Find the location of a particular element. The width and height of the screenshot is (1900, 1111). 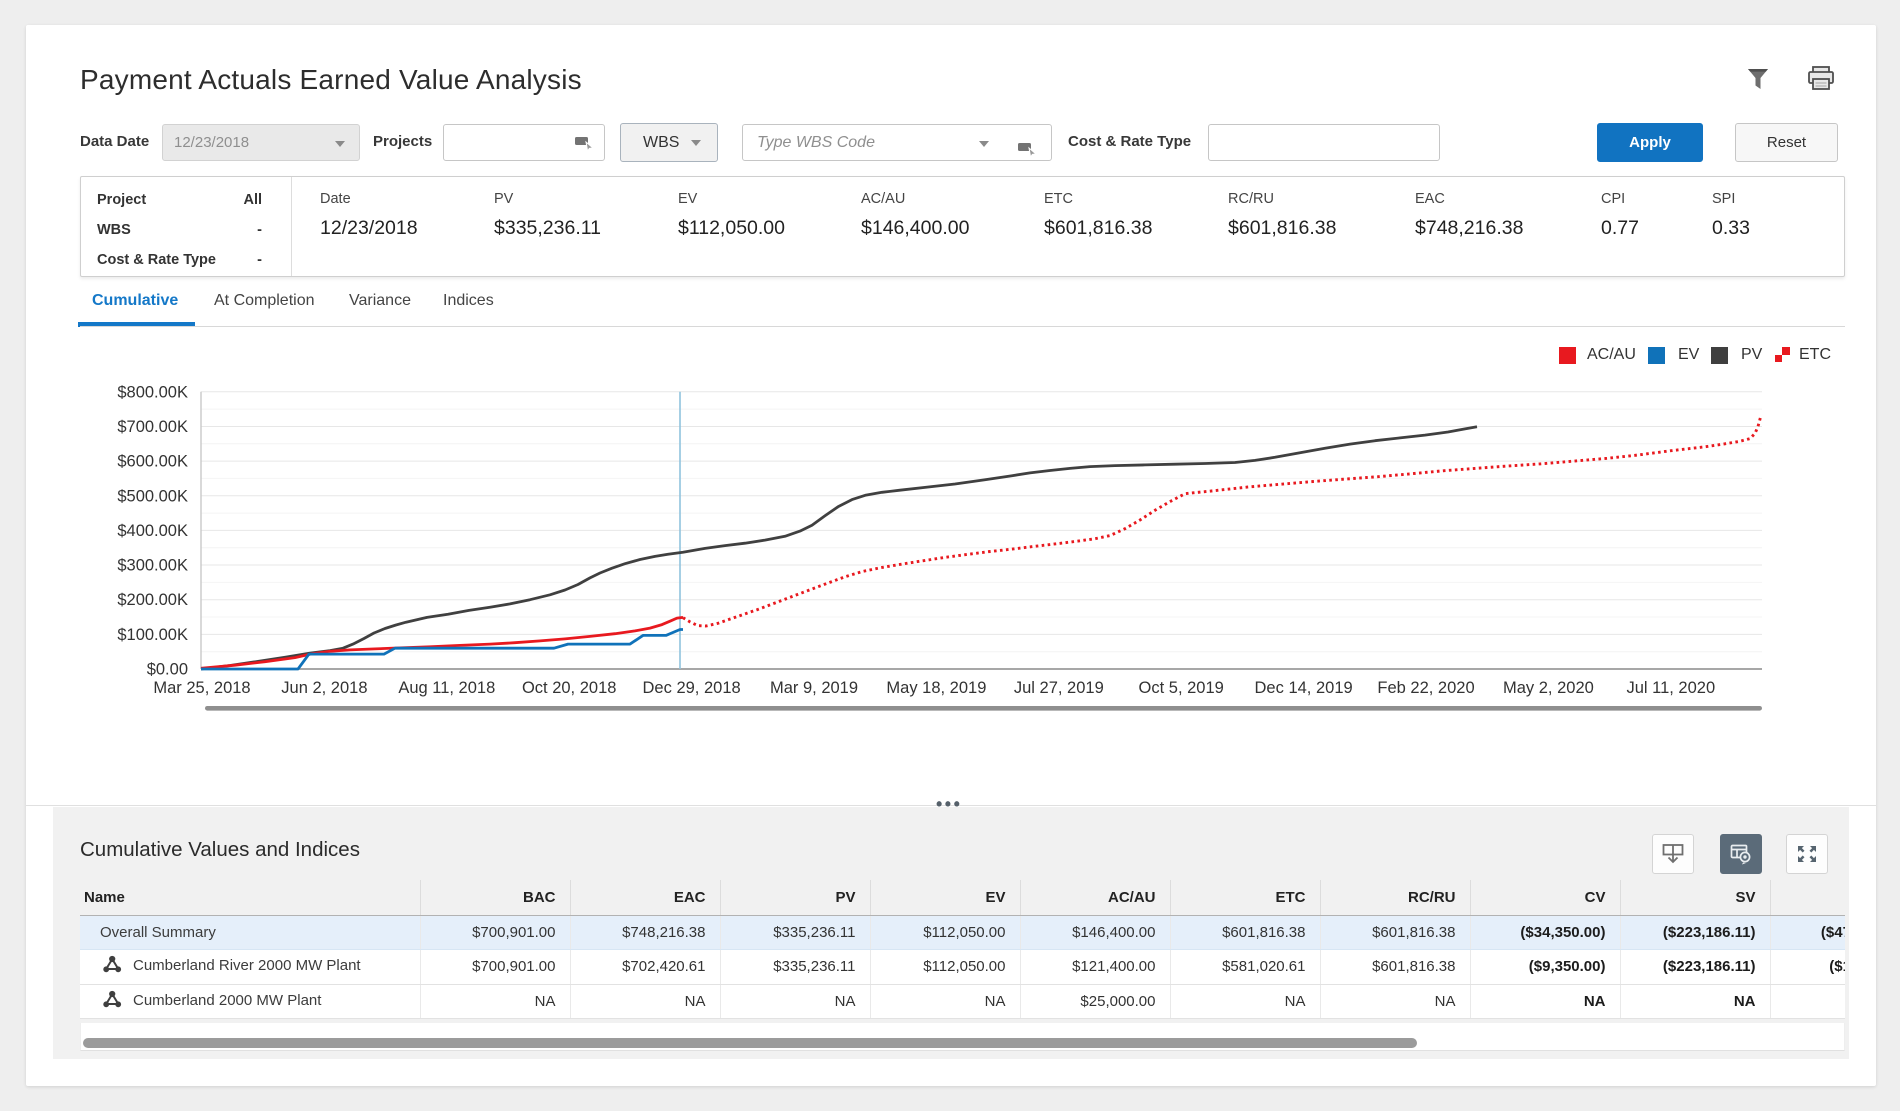

svg-text: $400.00K is located at coordinates (152, 531).